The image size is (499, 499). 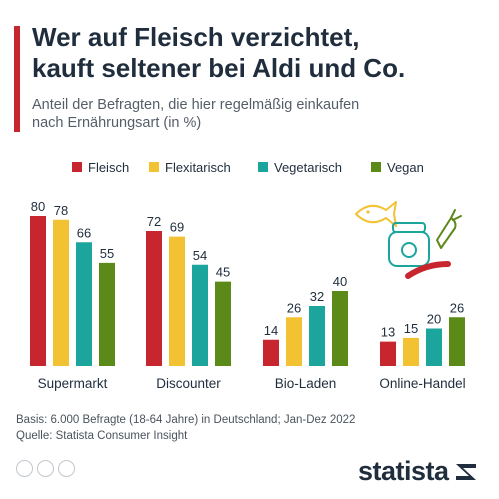 What do you see at coordinates (271, 330) in the screenshot?
I see `value-label-bio-laden-fleisch: 14` at bounding box center [271, 330].